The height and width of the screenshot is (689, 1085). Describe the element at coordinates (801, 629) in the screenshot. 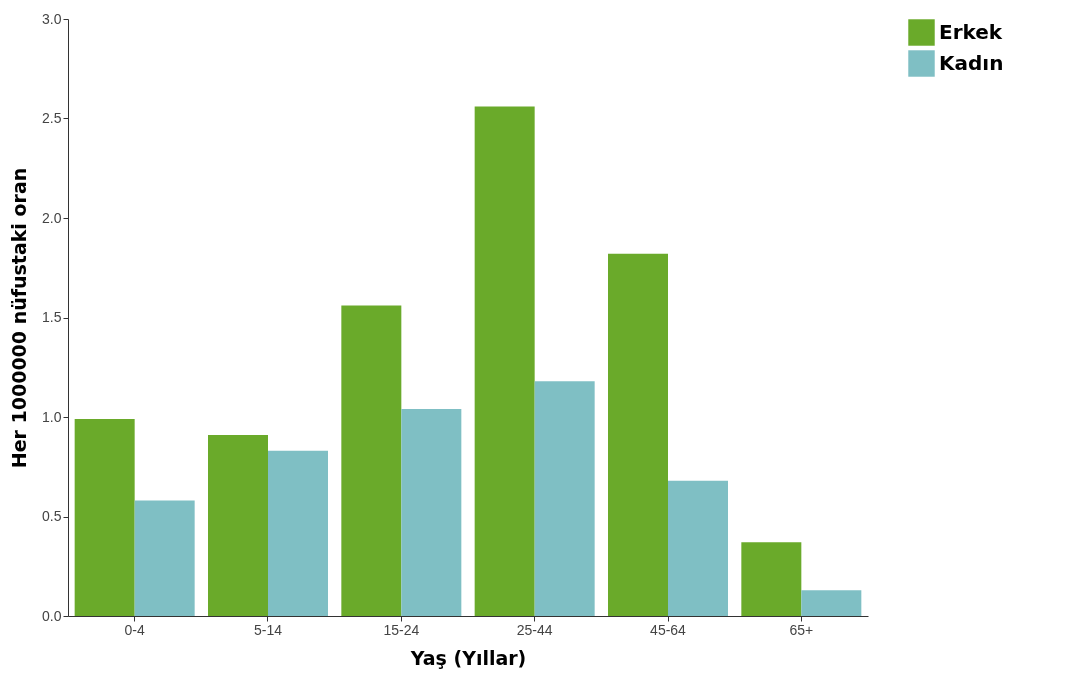

I see `x-tick-label: 65+` at that location.